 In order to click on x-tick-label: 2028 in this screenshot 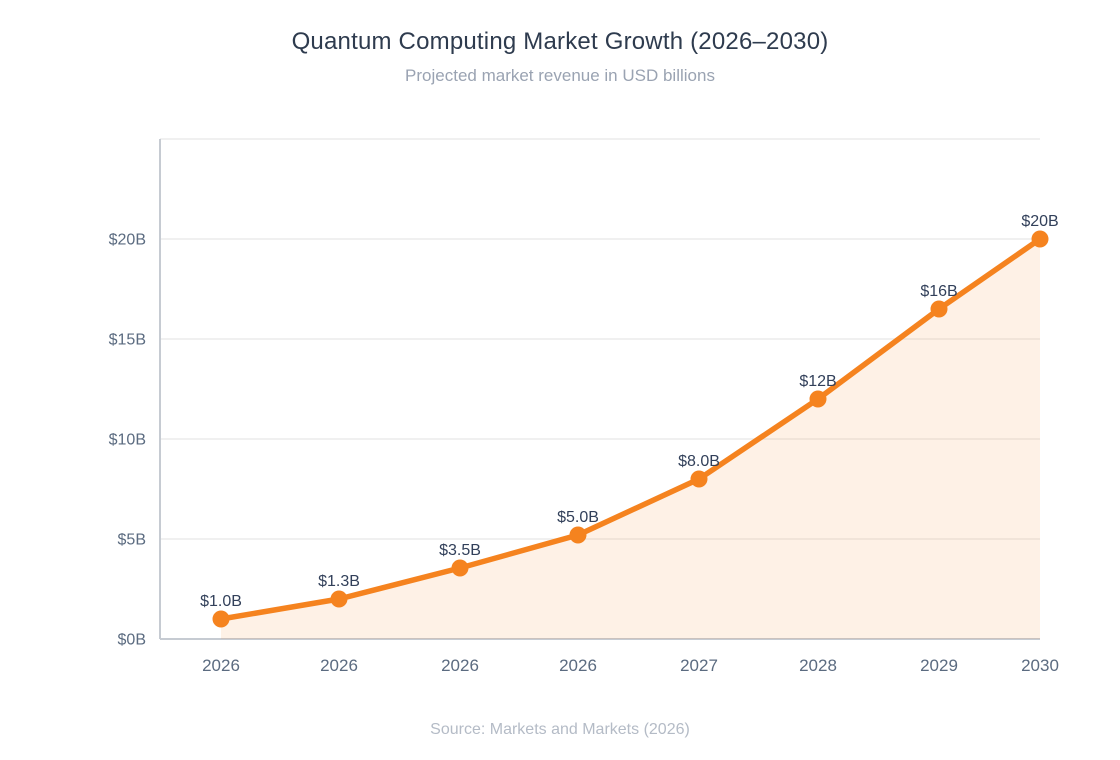, I will do `click(818, 665)`.